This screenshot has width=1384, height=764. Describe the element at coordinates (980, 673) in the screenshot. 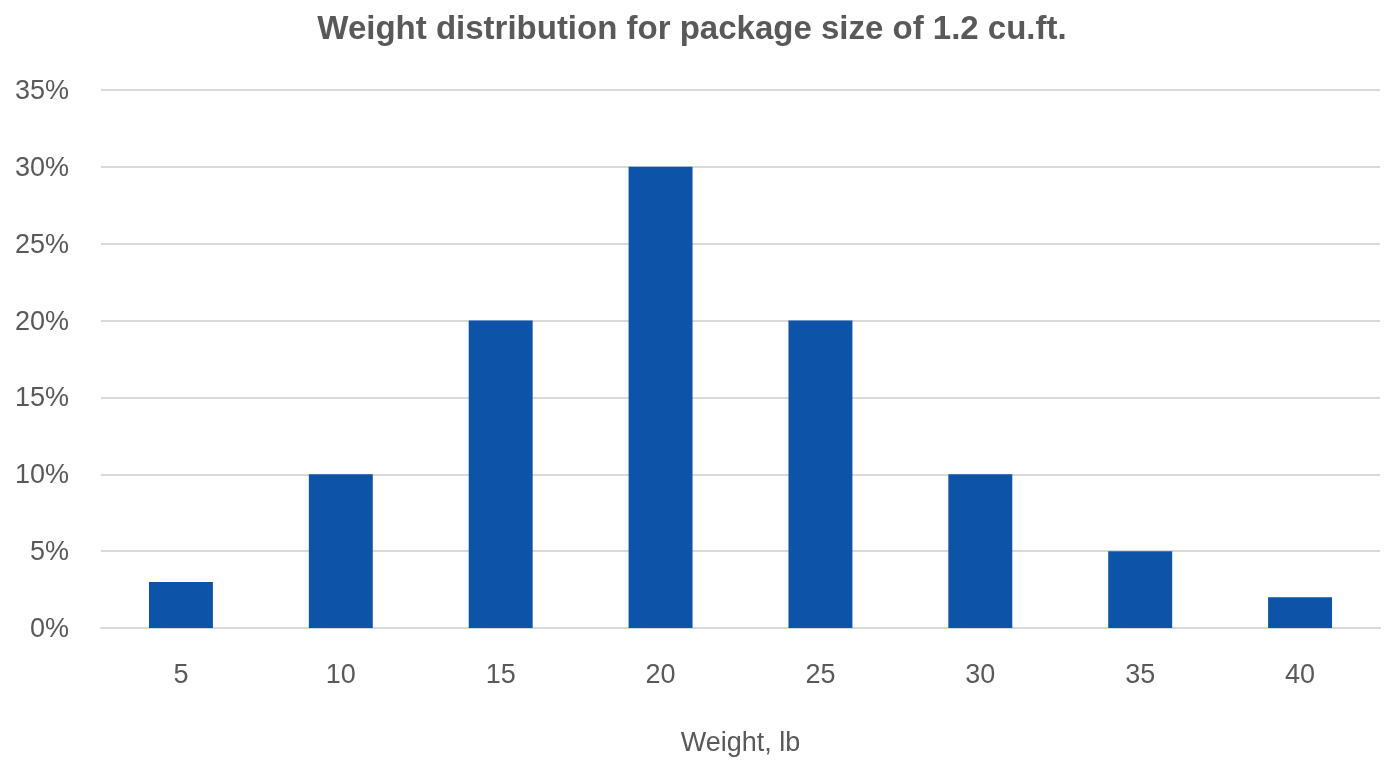

I see `x-tick-label: 30` at that location.